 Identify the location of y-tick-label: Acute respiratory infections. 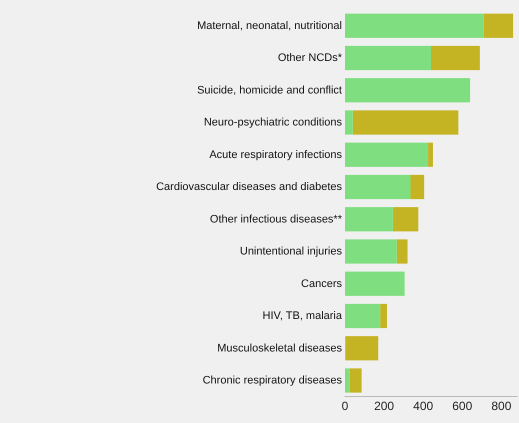
(275, 154).